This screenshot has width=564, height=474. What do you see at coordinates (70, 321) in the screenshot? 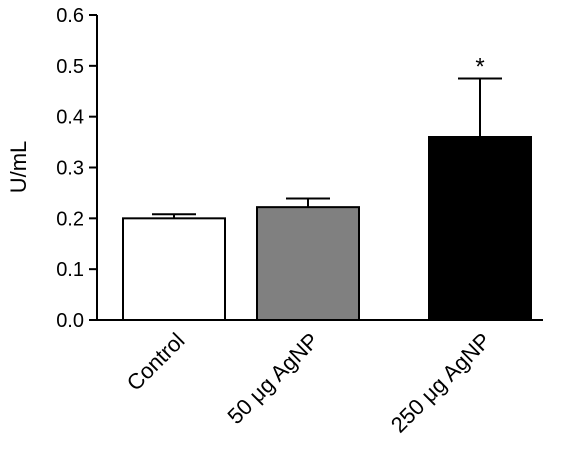
I see `y-tick-label: 0.0` at bounding box center [70, 321].